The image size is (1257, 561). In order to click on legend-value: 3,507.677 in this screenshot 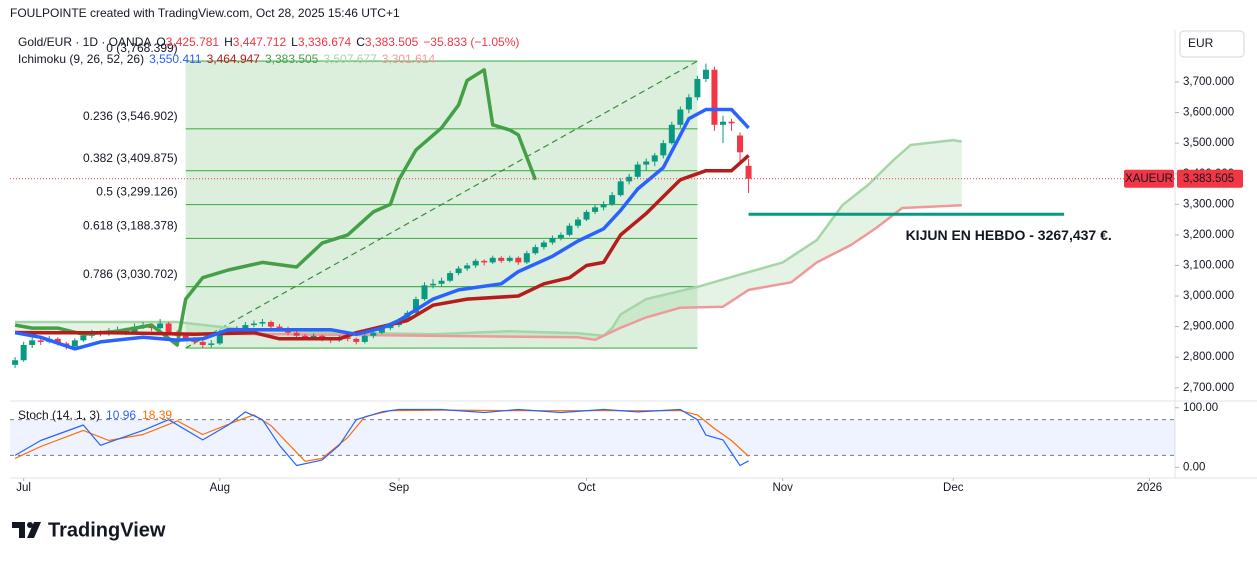, I will do `click(350, 59)`.